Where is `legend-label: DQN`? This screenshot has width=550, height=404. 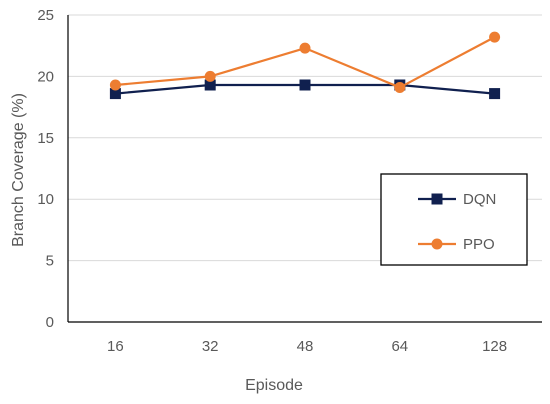
legend-label: DQN is located at coordinates (479, 199).